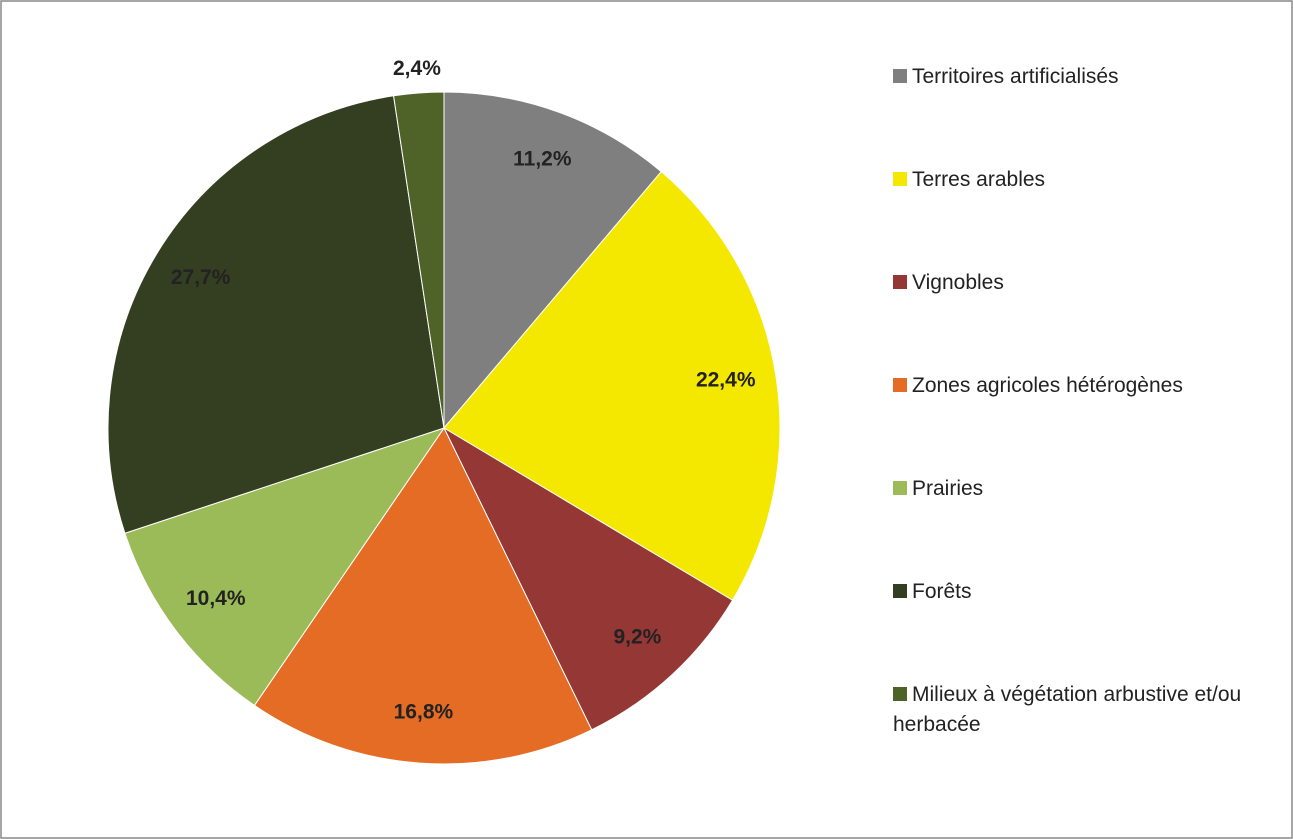  What do you see at coordinates (201, 277) in the screenshot?
I see `data-label: 27,7%` at bounding box center [201, 277].